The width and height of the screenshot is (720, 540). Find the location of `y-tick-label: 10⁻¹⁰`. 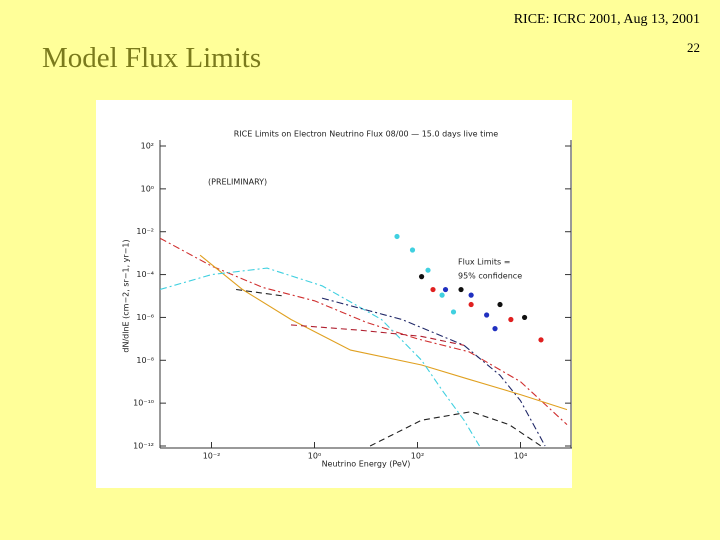

y-tick-label: 10⁻¹⁰ is located at coordinates (143, 403).